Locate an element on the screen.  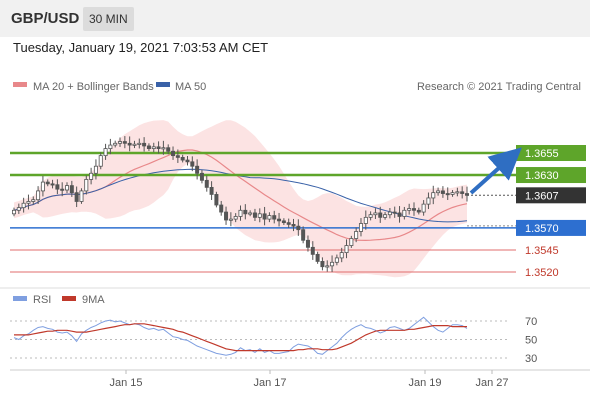
rsi-panel: 70 50 30 is located at coordinates (273, 340).